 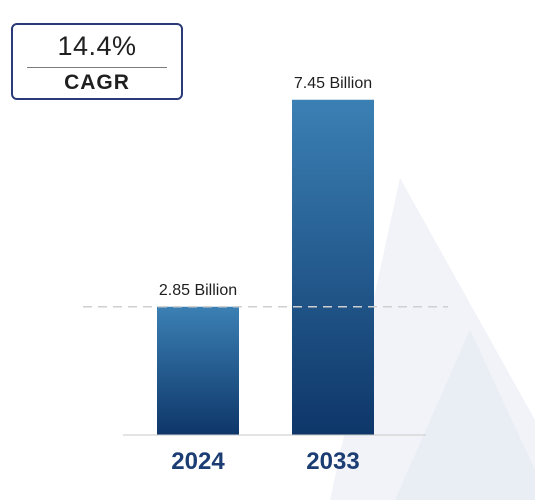 What do you see at coordinates (198, 461) in the screenshot?
I see `x-tick-label: 2024` at bounding box center [198, 461].